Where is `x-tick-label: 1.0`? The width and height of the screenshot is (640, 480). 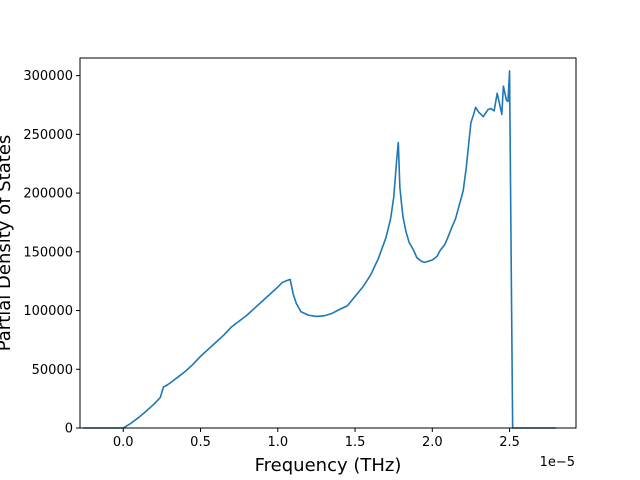 x-tick-label: 1.0 is located at coordinates (277, 442).